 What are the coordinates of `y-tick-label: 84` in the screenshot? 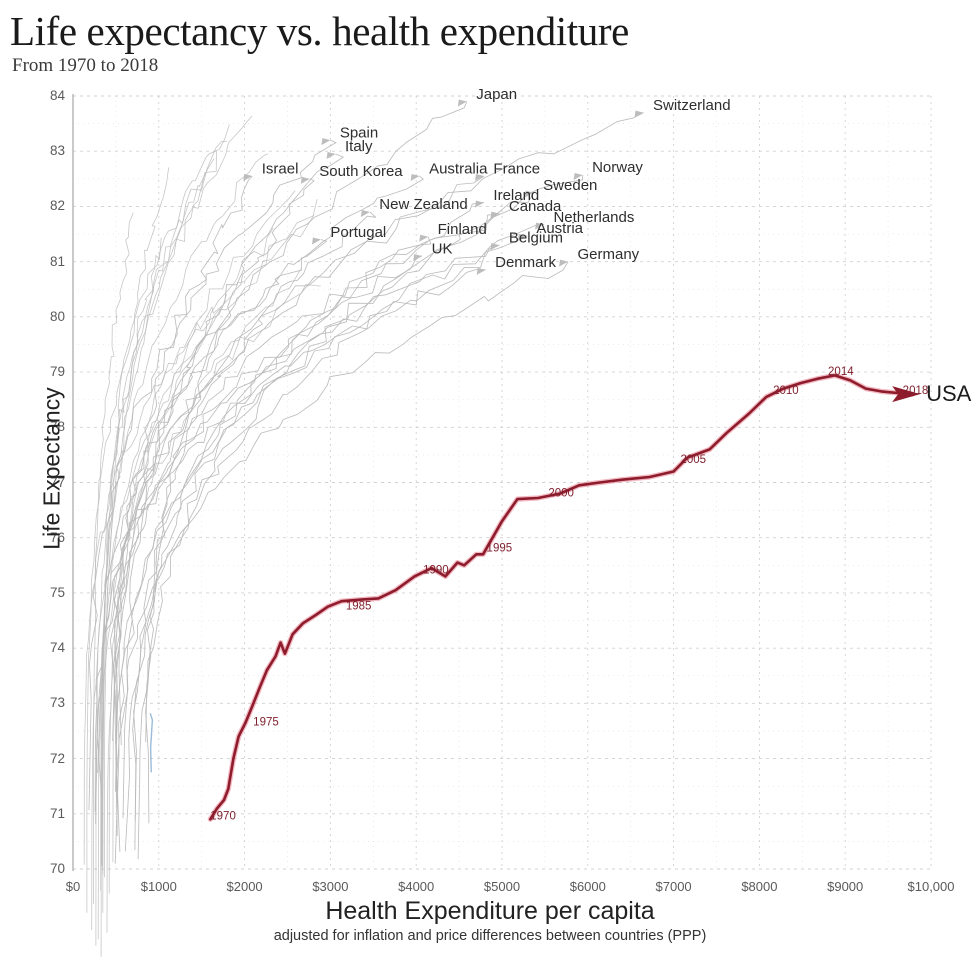 It's located at (57, 95).